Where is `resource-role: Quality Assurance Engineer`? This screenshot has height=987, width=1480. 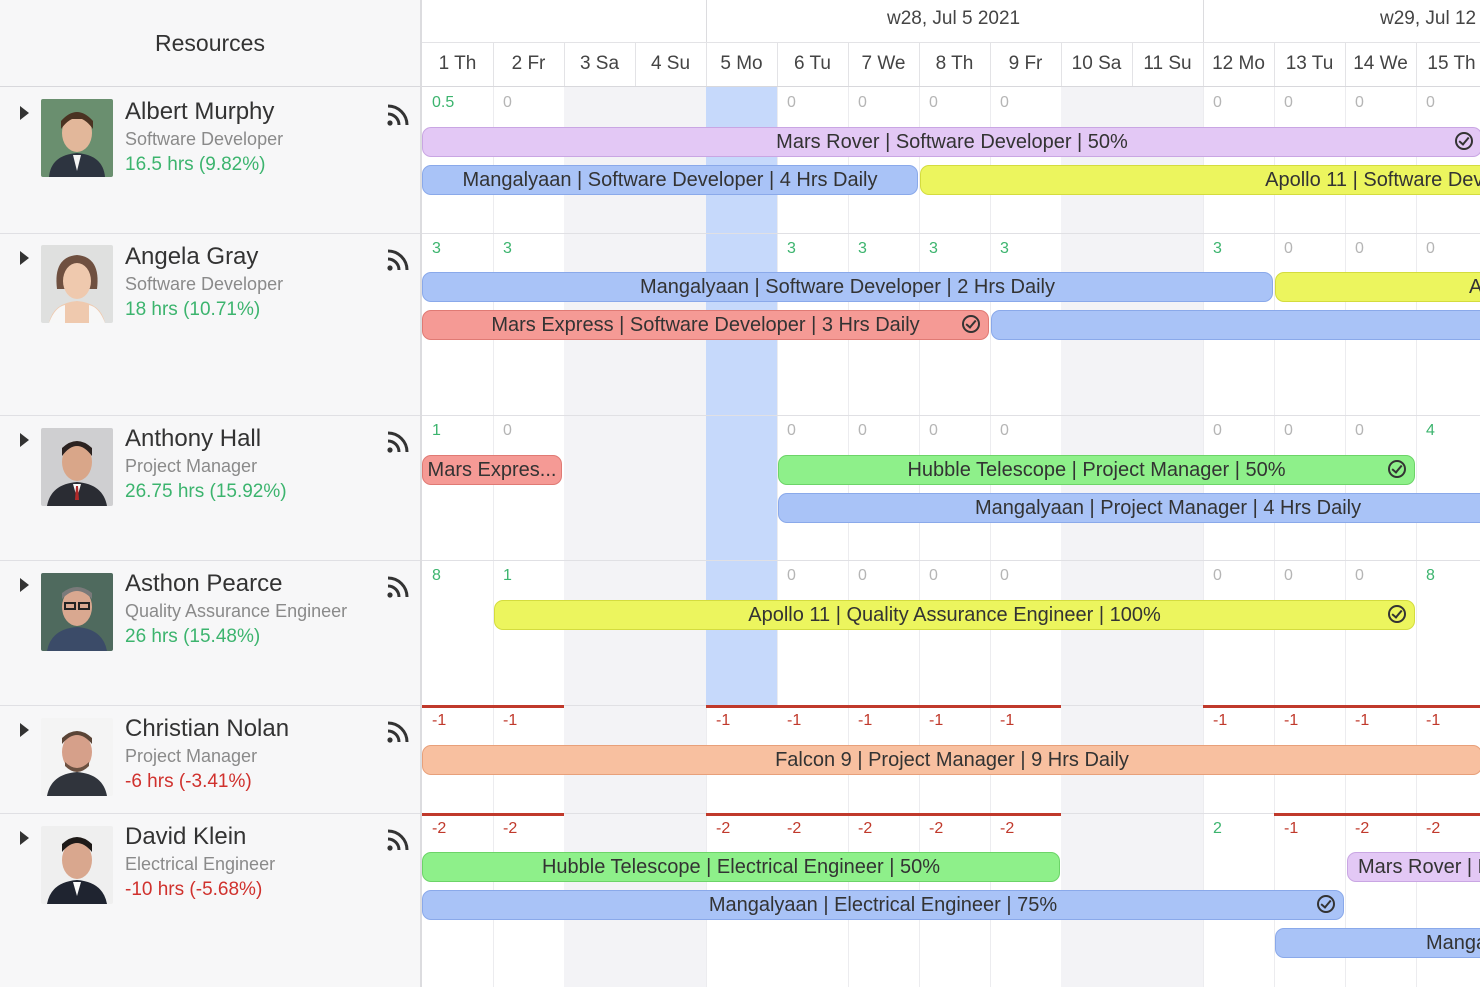
resource-role: Quality Assurance Engineer is located at coordinates (236, 611).